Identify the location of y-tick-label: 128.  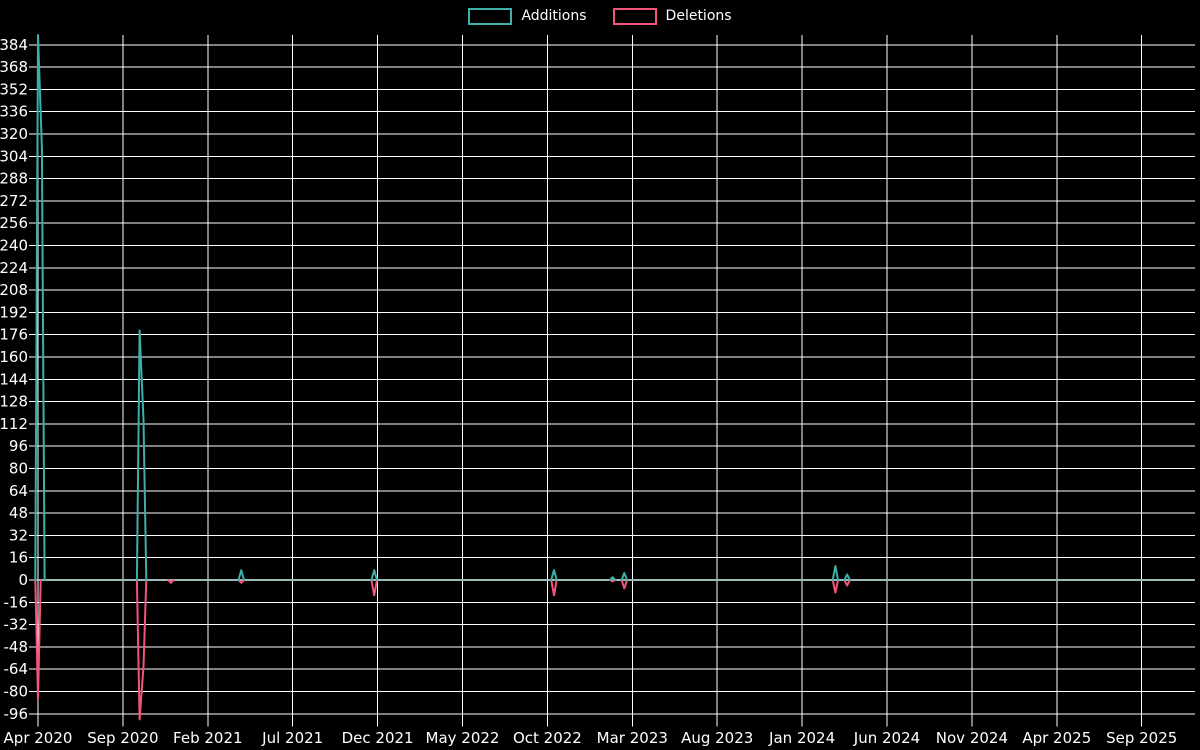
(14, 402).